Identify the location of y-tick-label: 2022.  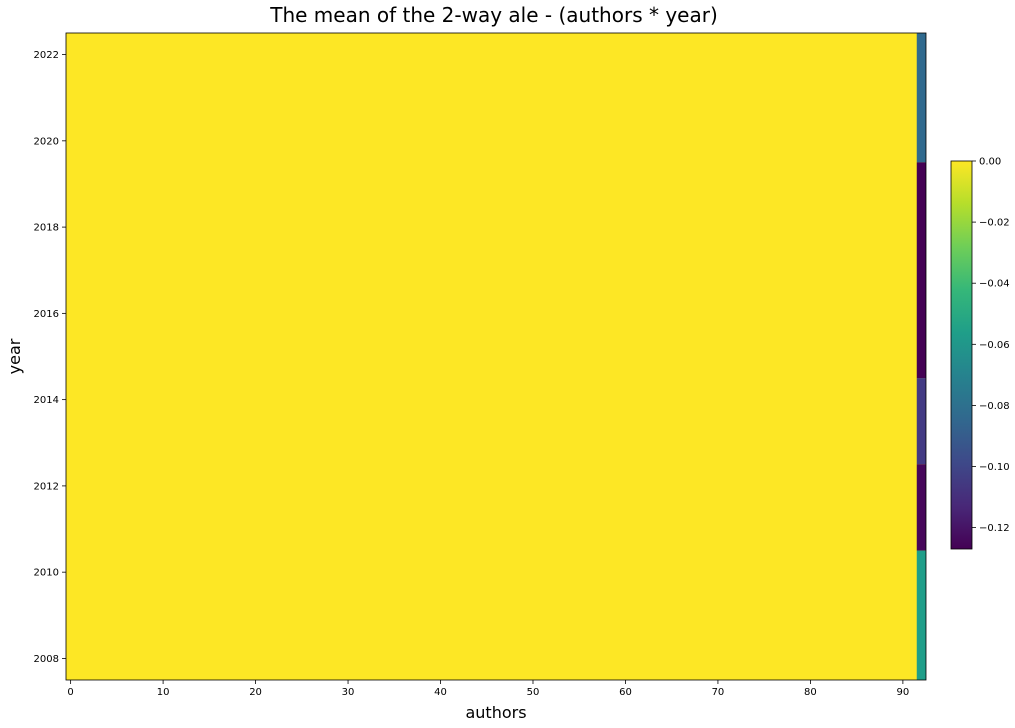
(46, 55).